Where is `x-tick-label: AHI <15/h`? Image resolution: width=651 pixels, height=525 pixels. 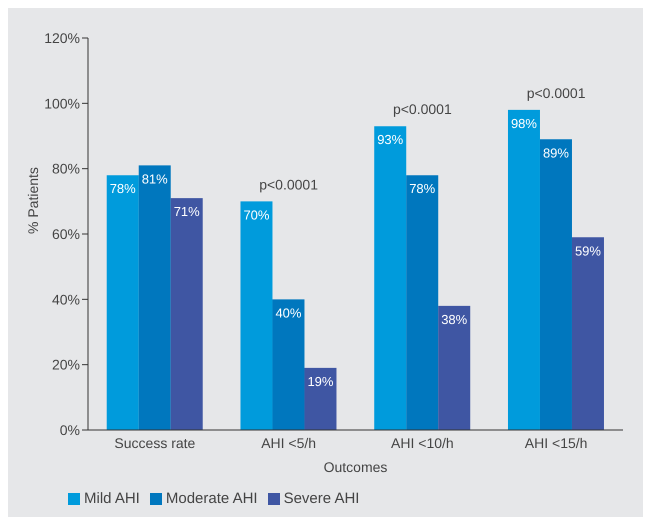
x-tick-label: AHI <15/h is located at coordinates (556, 442).